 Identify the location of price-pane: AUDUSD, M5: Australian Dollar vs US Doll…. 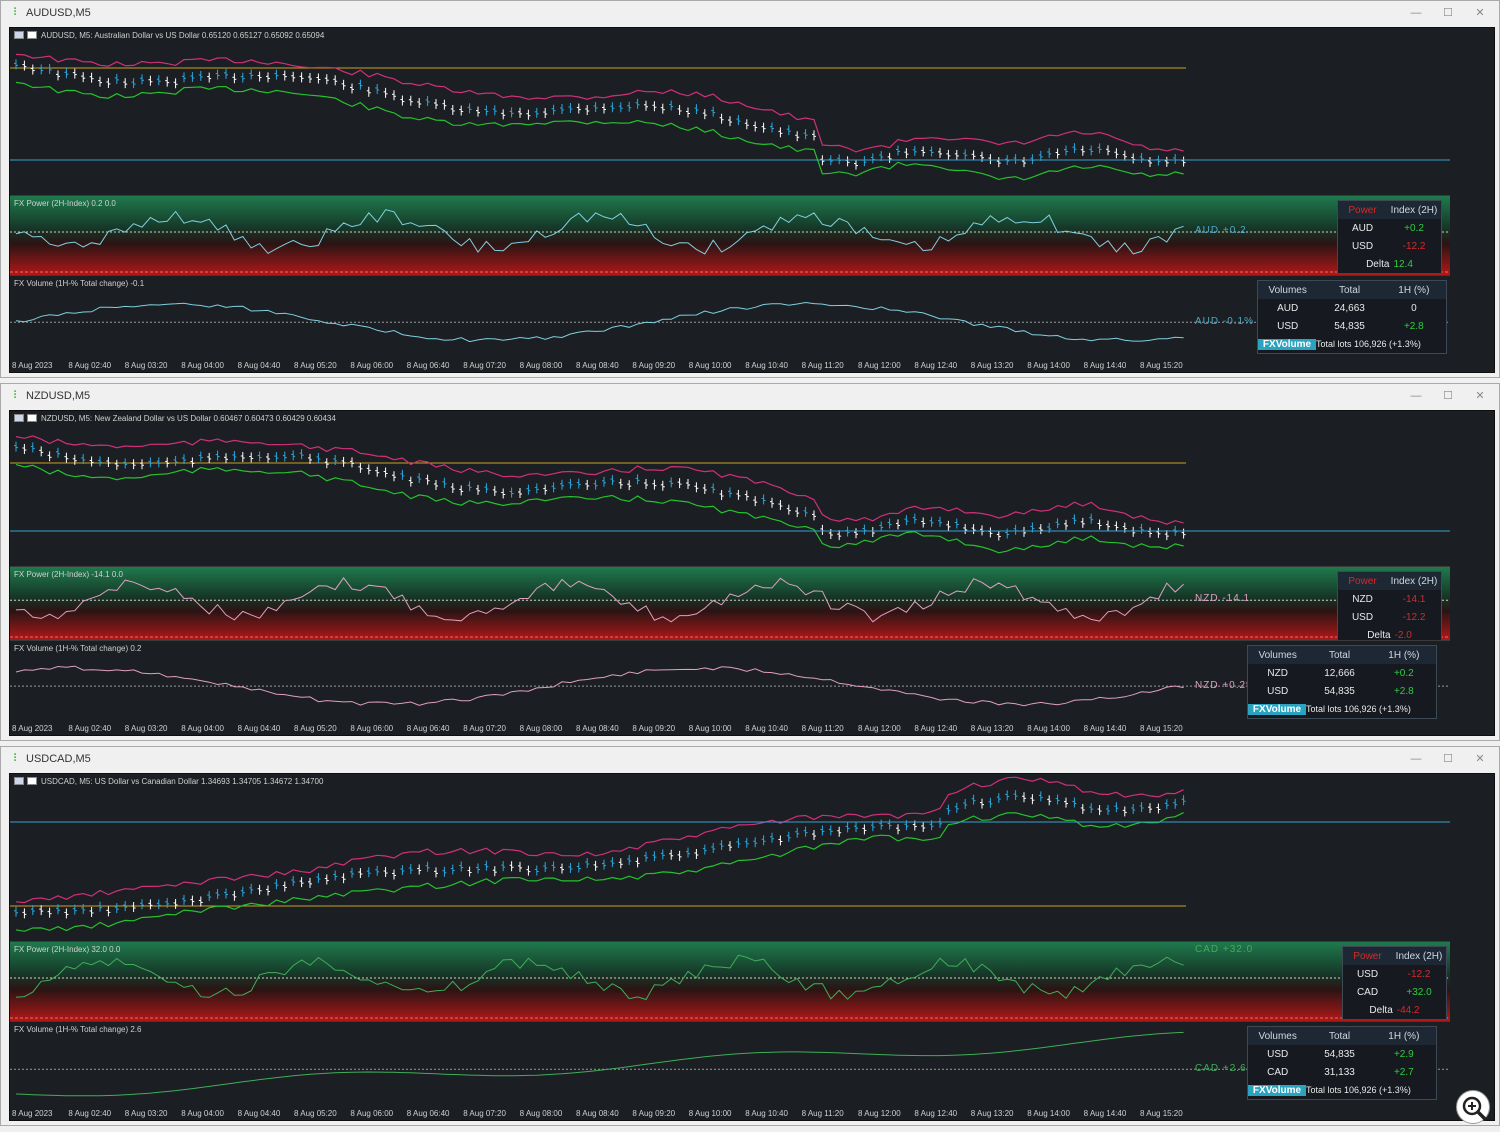
(730, 112).